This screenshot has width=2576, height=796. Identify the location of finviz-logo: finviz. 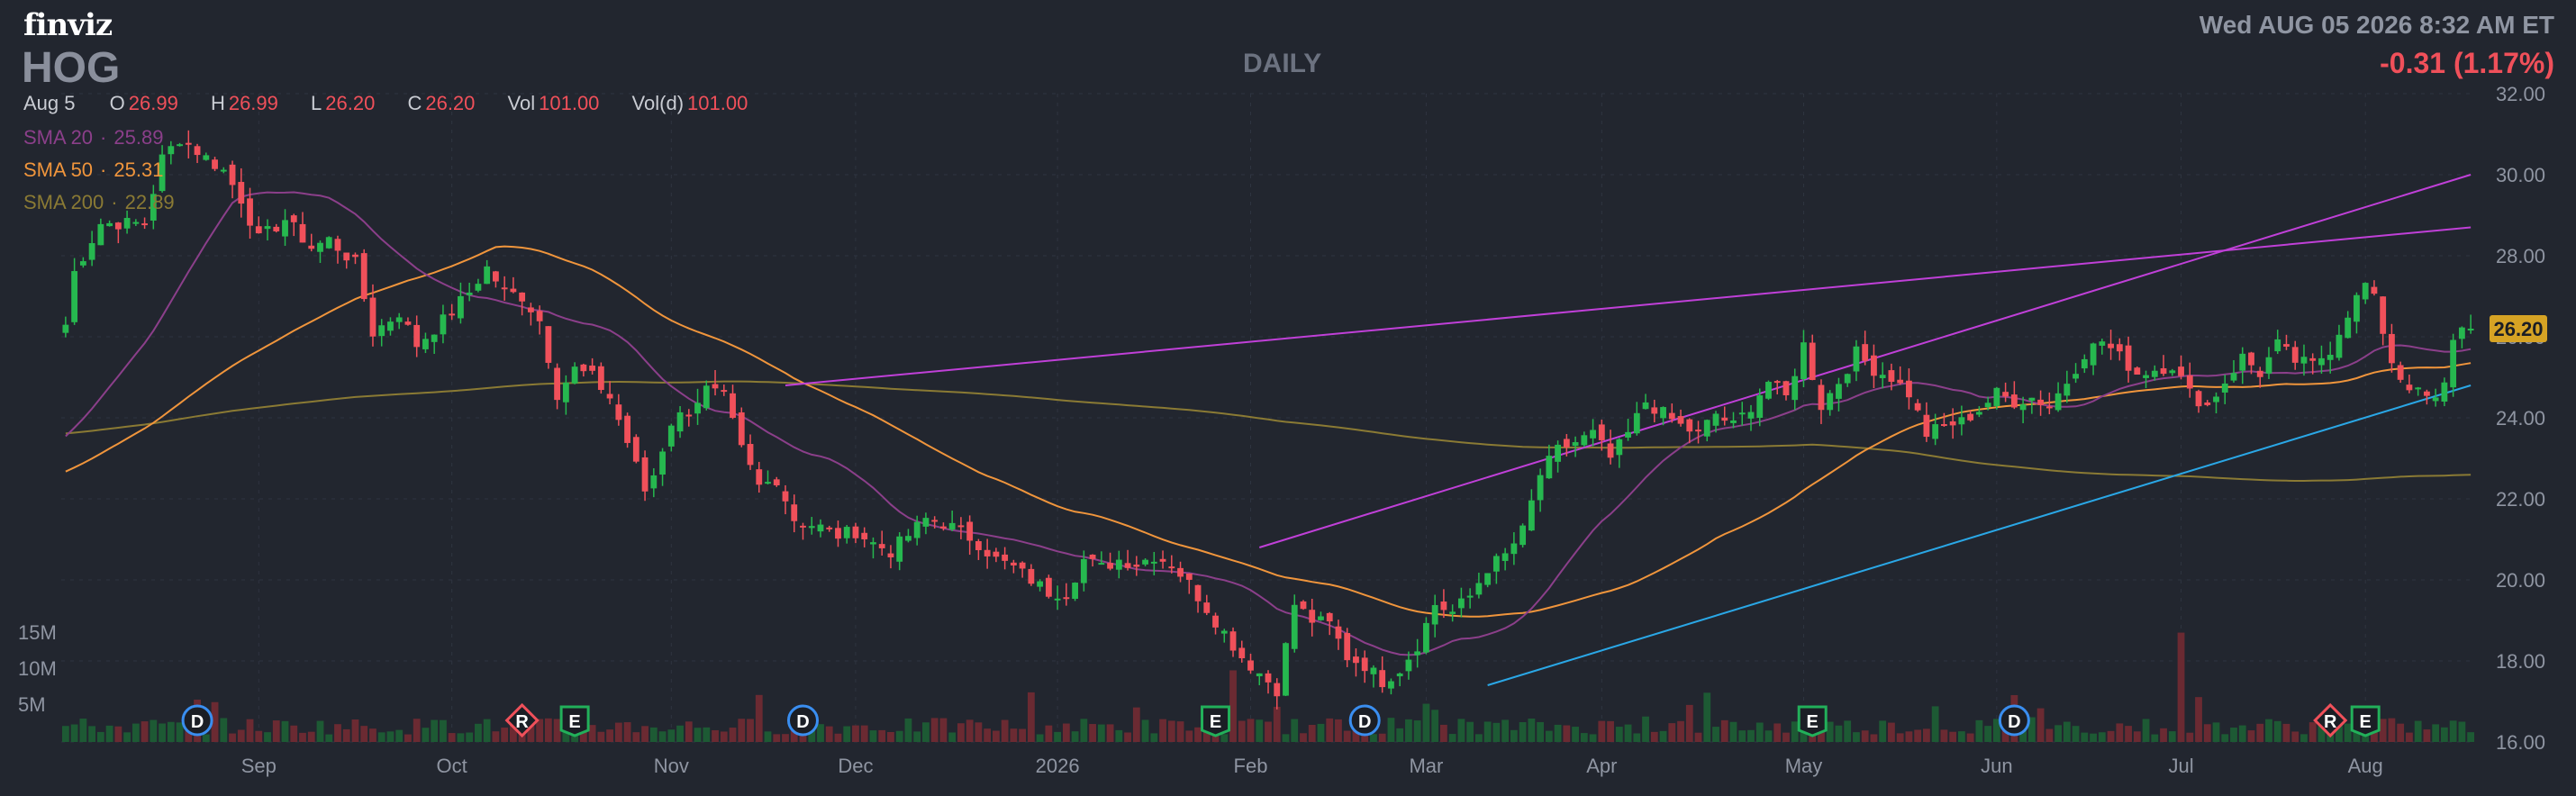
(68, 25).